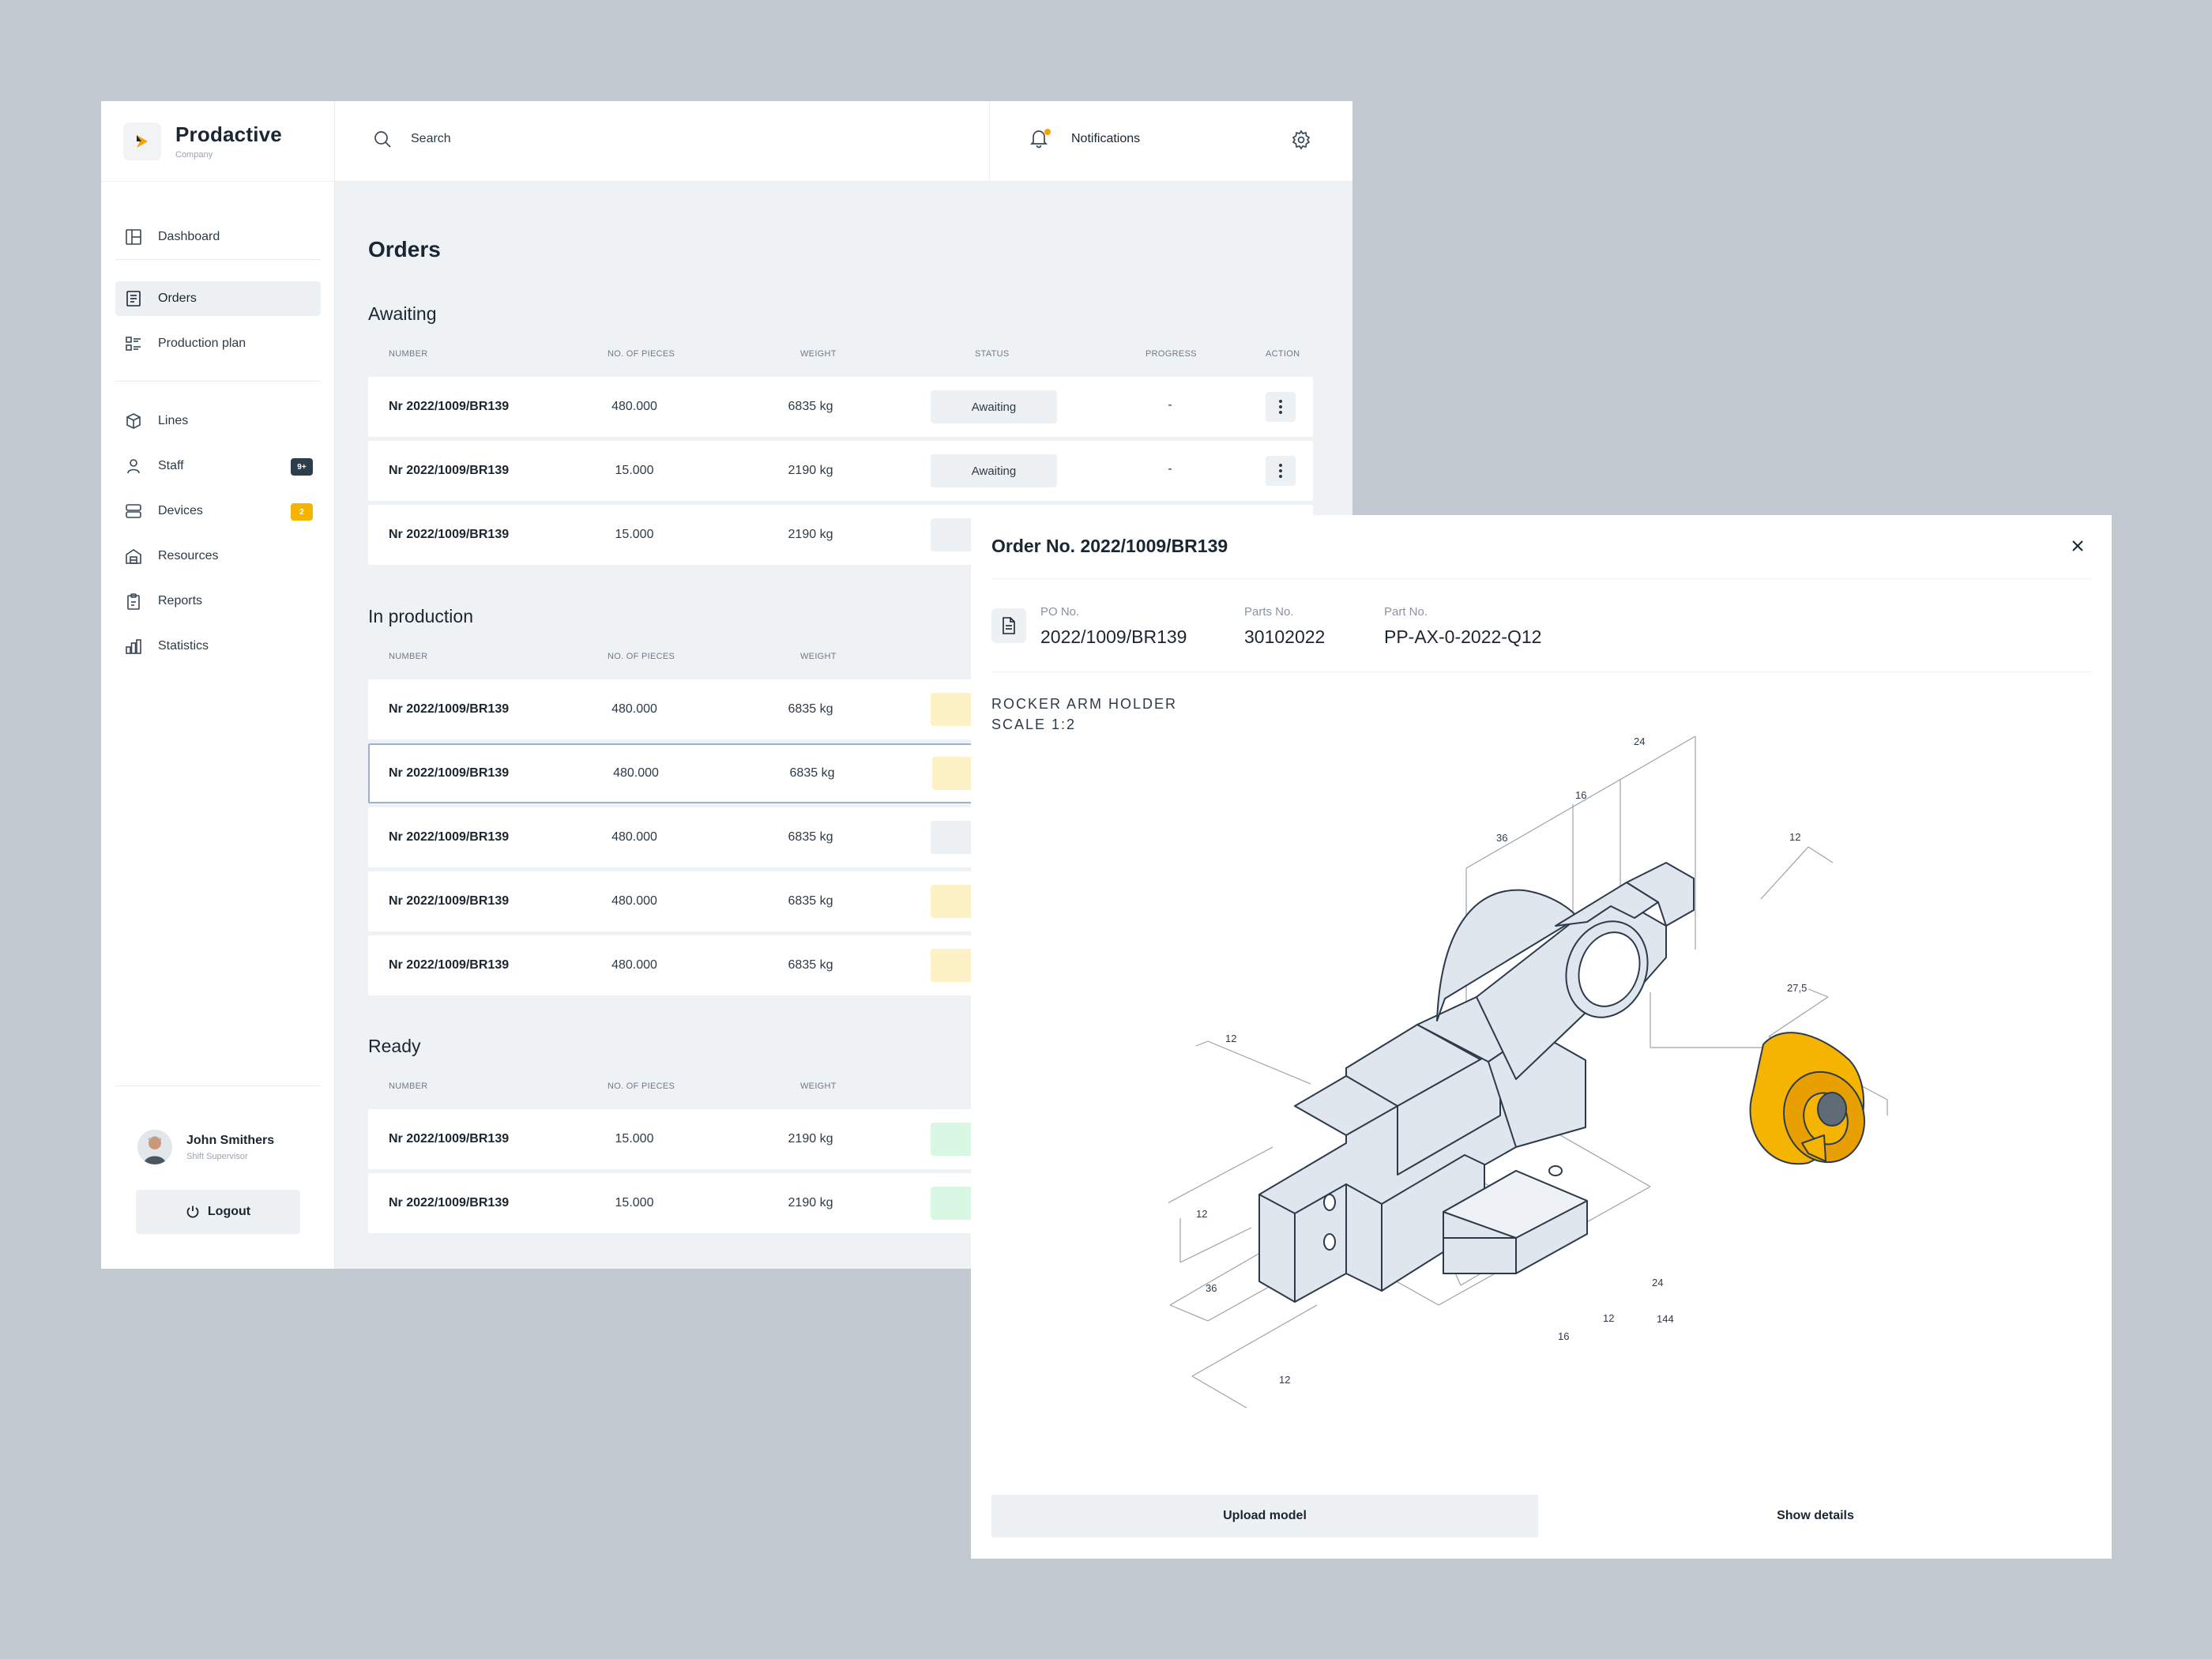 The image size is (2212, 1659). What do you see at coordinates (819, 1087) in the screenshot?
I see `column-header-weight: WEIGHT` at bounding box center [819, 1087].